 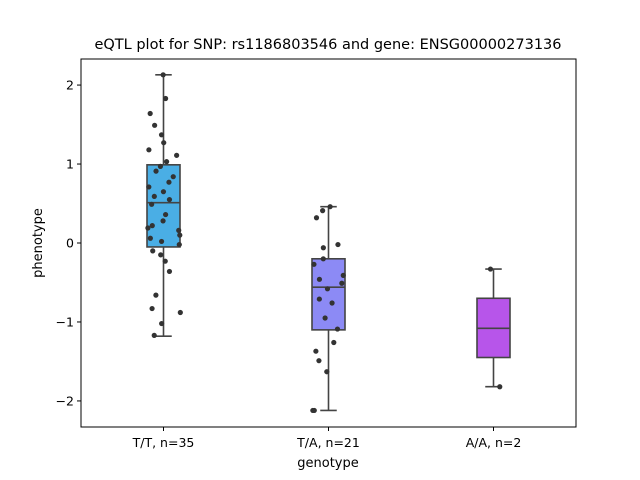 What do you see at coordinates (38, 243) in the screenshot?
I see `y-axis-label: phenotype` at bounding box center [38, 243].